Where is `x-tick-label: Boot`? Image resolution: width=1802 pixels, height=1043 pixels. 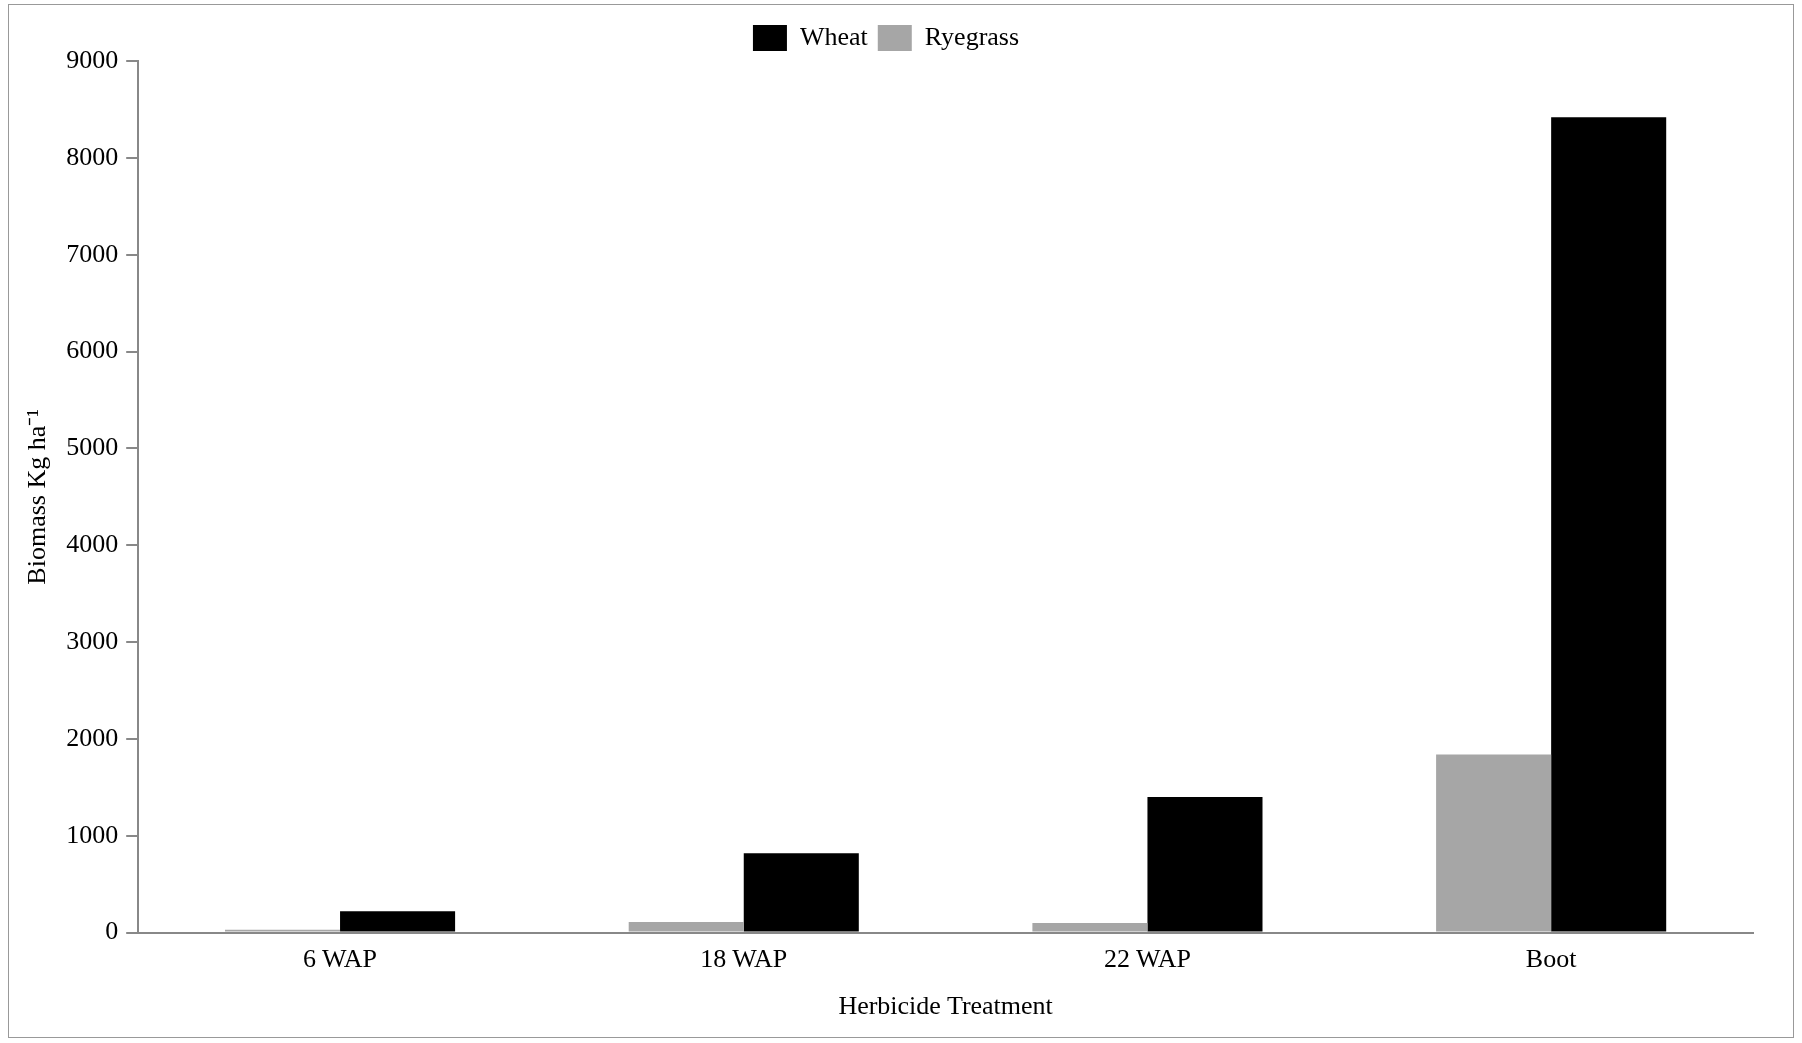
x-tick-label: Boot is located at coordinates (1551, 959).